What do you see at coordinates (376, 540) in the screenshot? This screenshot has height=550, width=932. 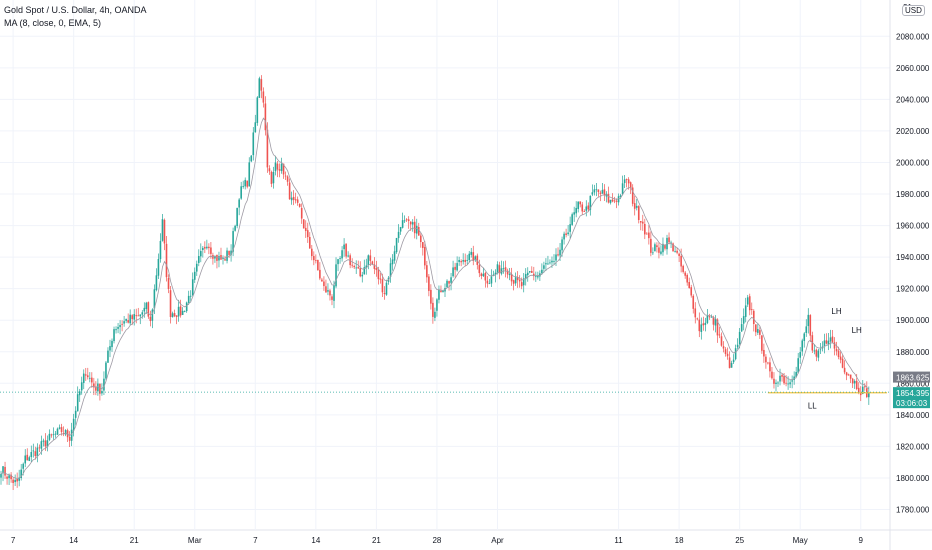 I see `x-tick-label: 21` at bounding box center [376, 540].